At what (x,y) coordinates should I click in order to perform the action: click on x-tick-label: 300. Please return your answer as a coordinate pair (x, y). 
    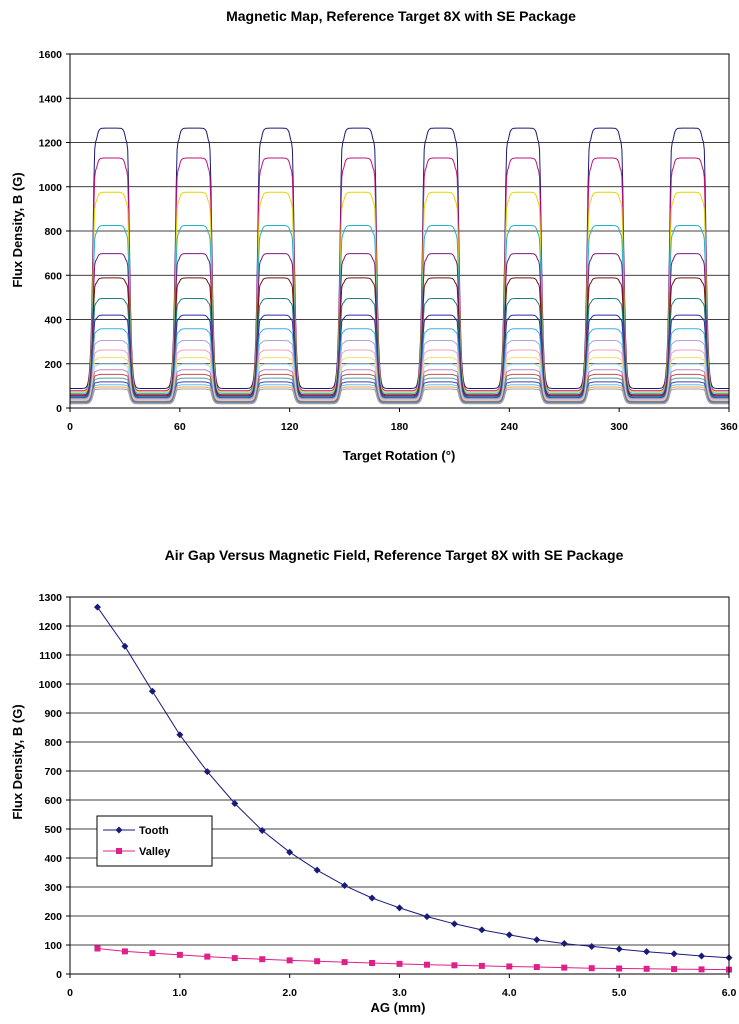
    Looking at the image, I should click on (619, 427).